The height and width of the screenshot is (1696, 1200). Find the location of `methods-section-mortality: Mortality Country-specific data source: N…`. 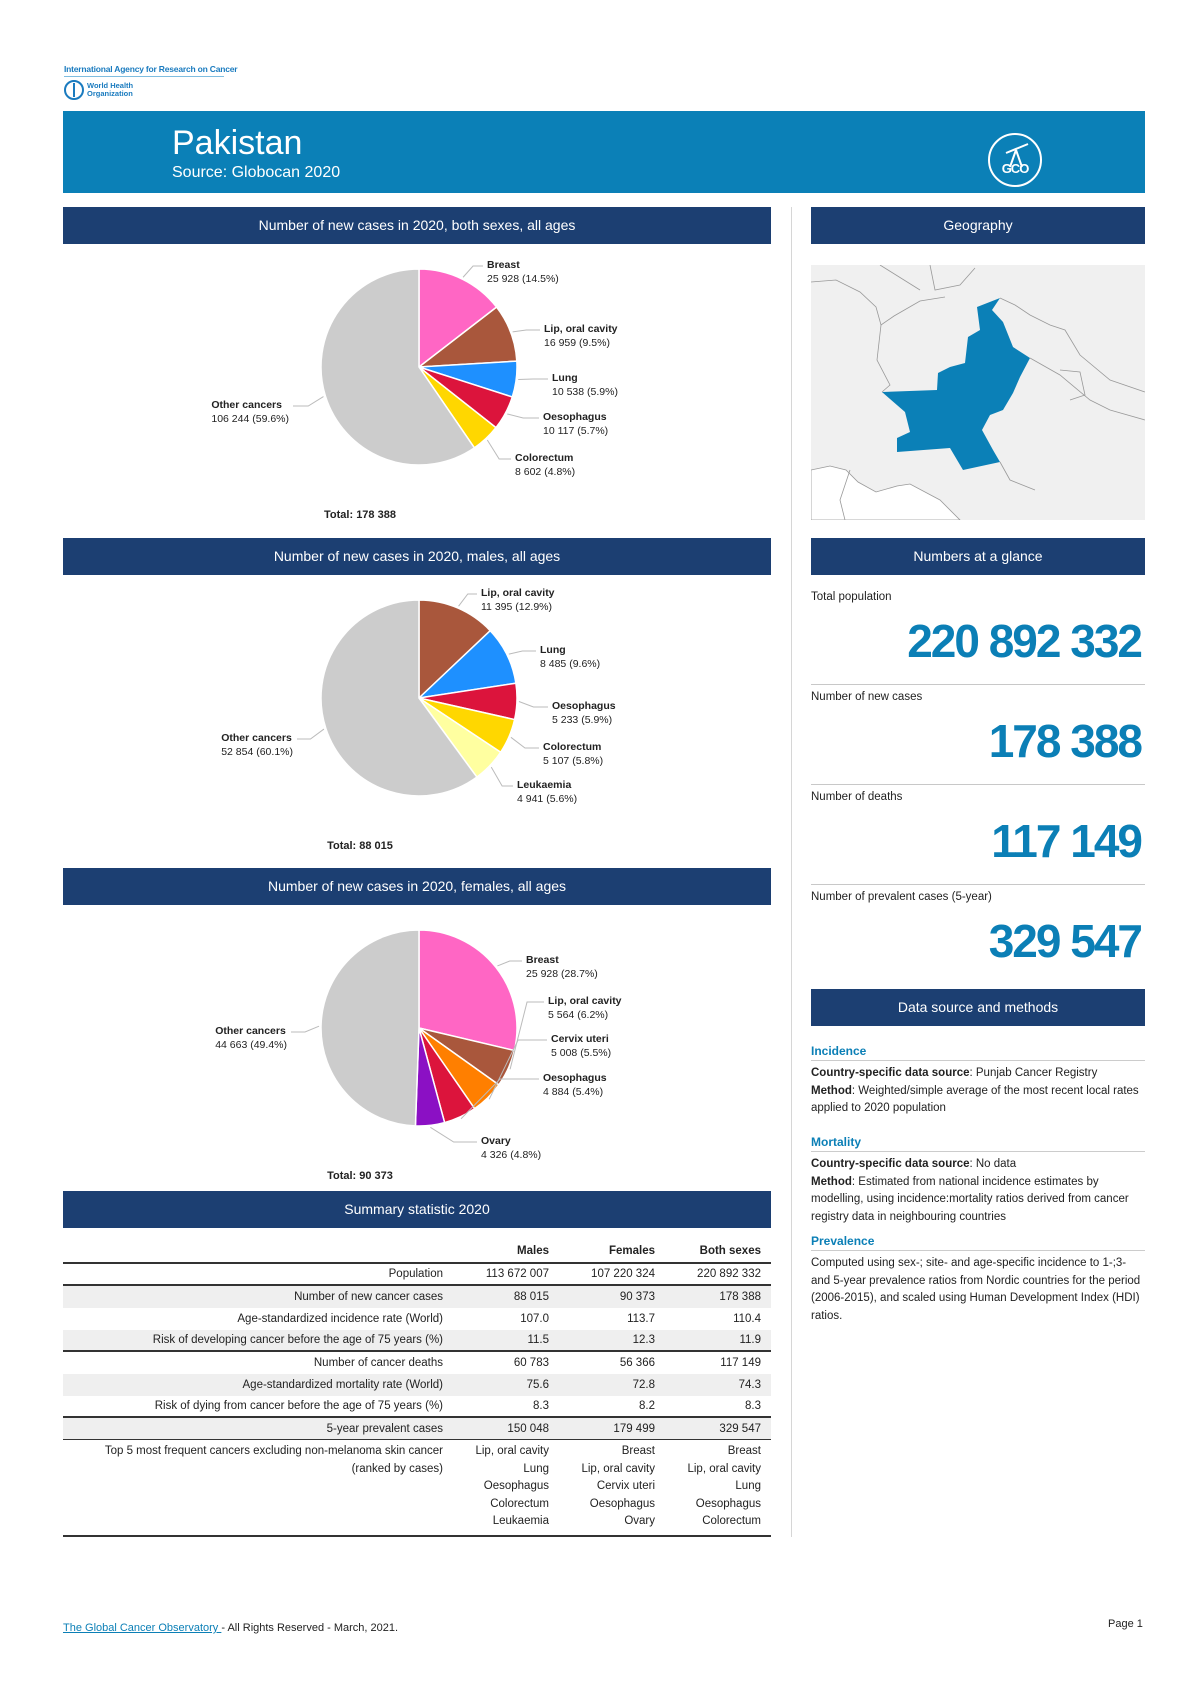

methods-section-mortality: Mortality Country-specific data source: N… is located at coordinates (978, 1180).